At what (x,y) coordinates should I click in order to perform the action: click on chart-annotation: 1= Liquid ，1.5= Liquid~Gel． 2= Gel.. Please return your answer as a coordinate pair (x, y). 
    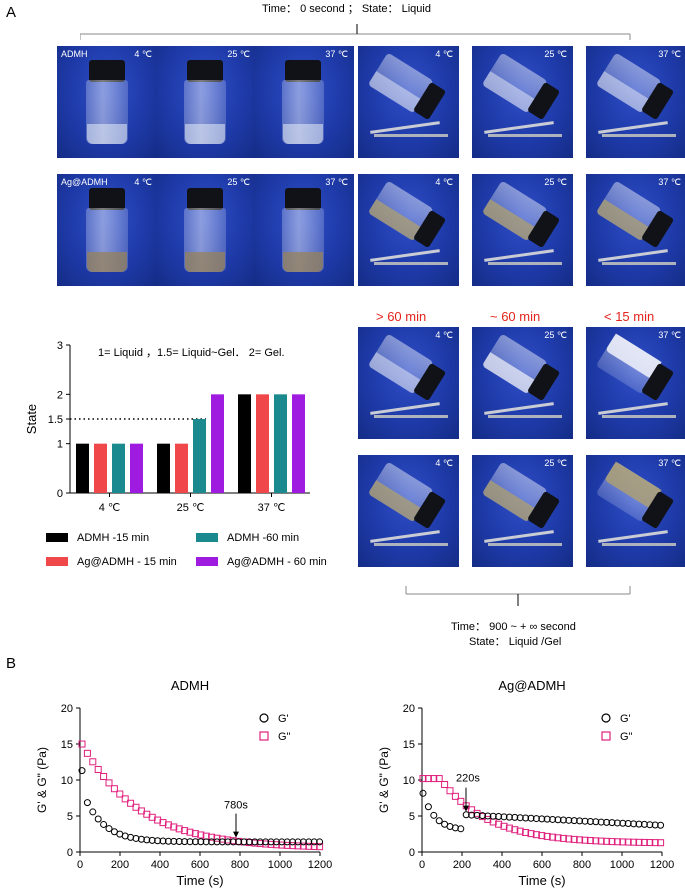
    Looking at the image, I should click on (191, 353).